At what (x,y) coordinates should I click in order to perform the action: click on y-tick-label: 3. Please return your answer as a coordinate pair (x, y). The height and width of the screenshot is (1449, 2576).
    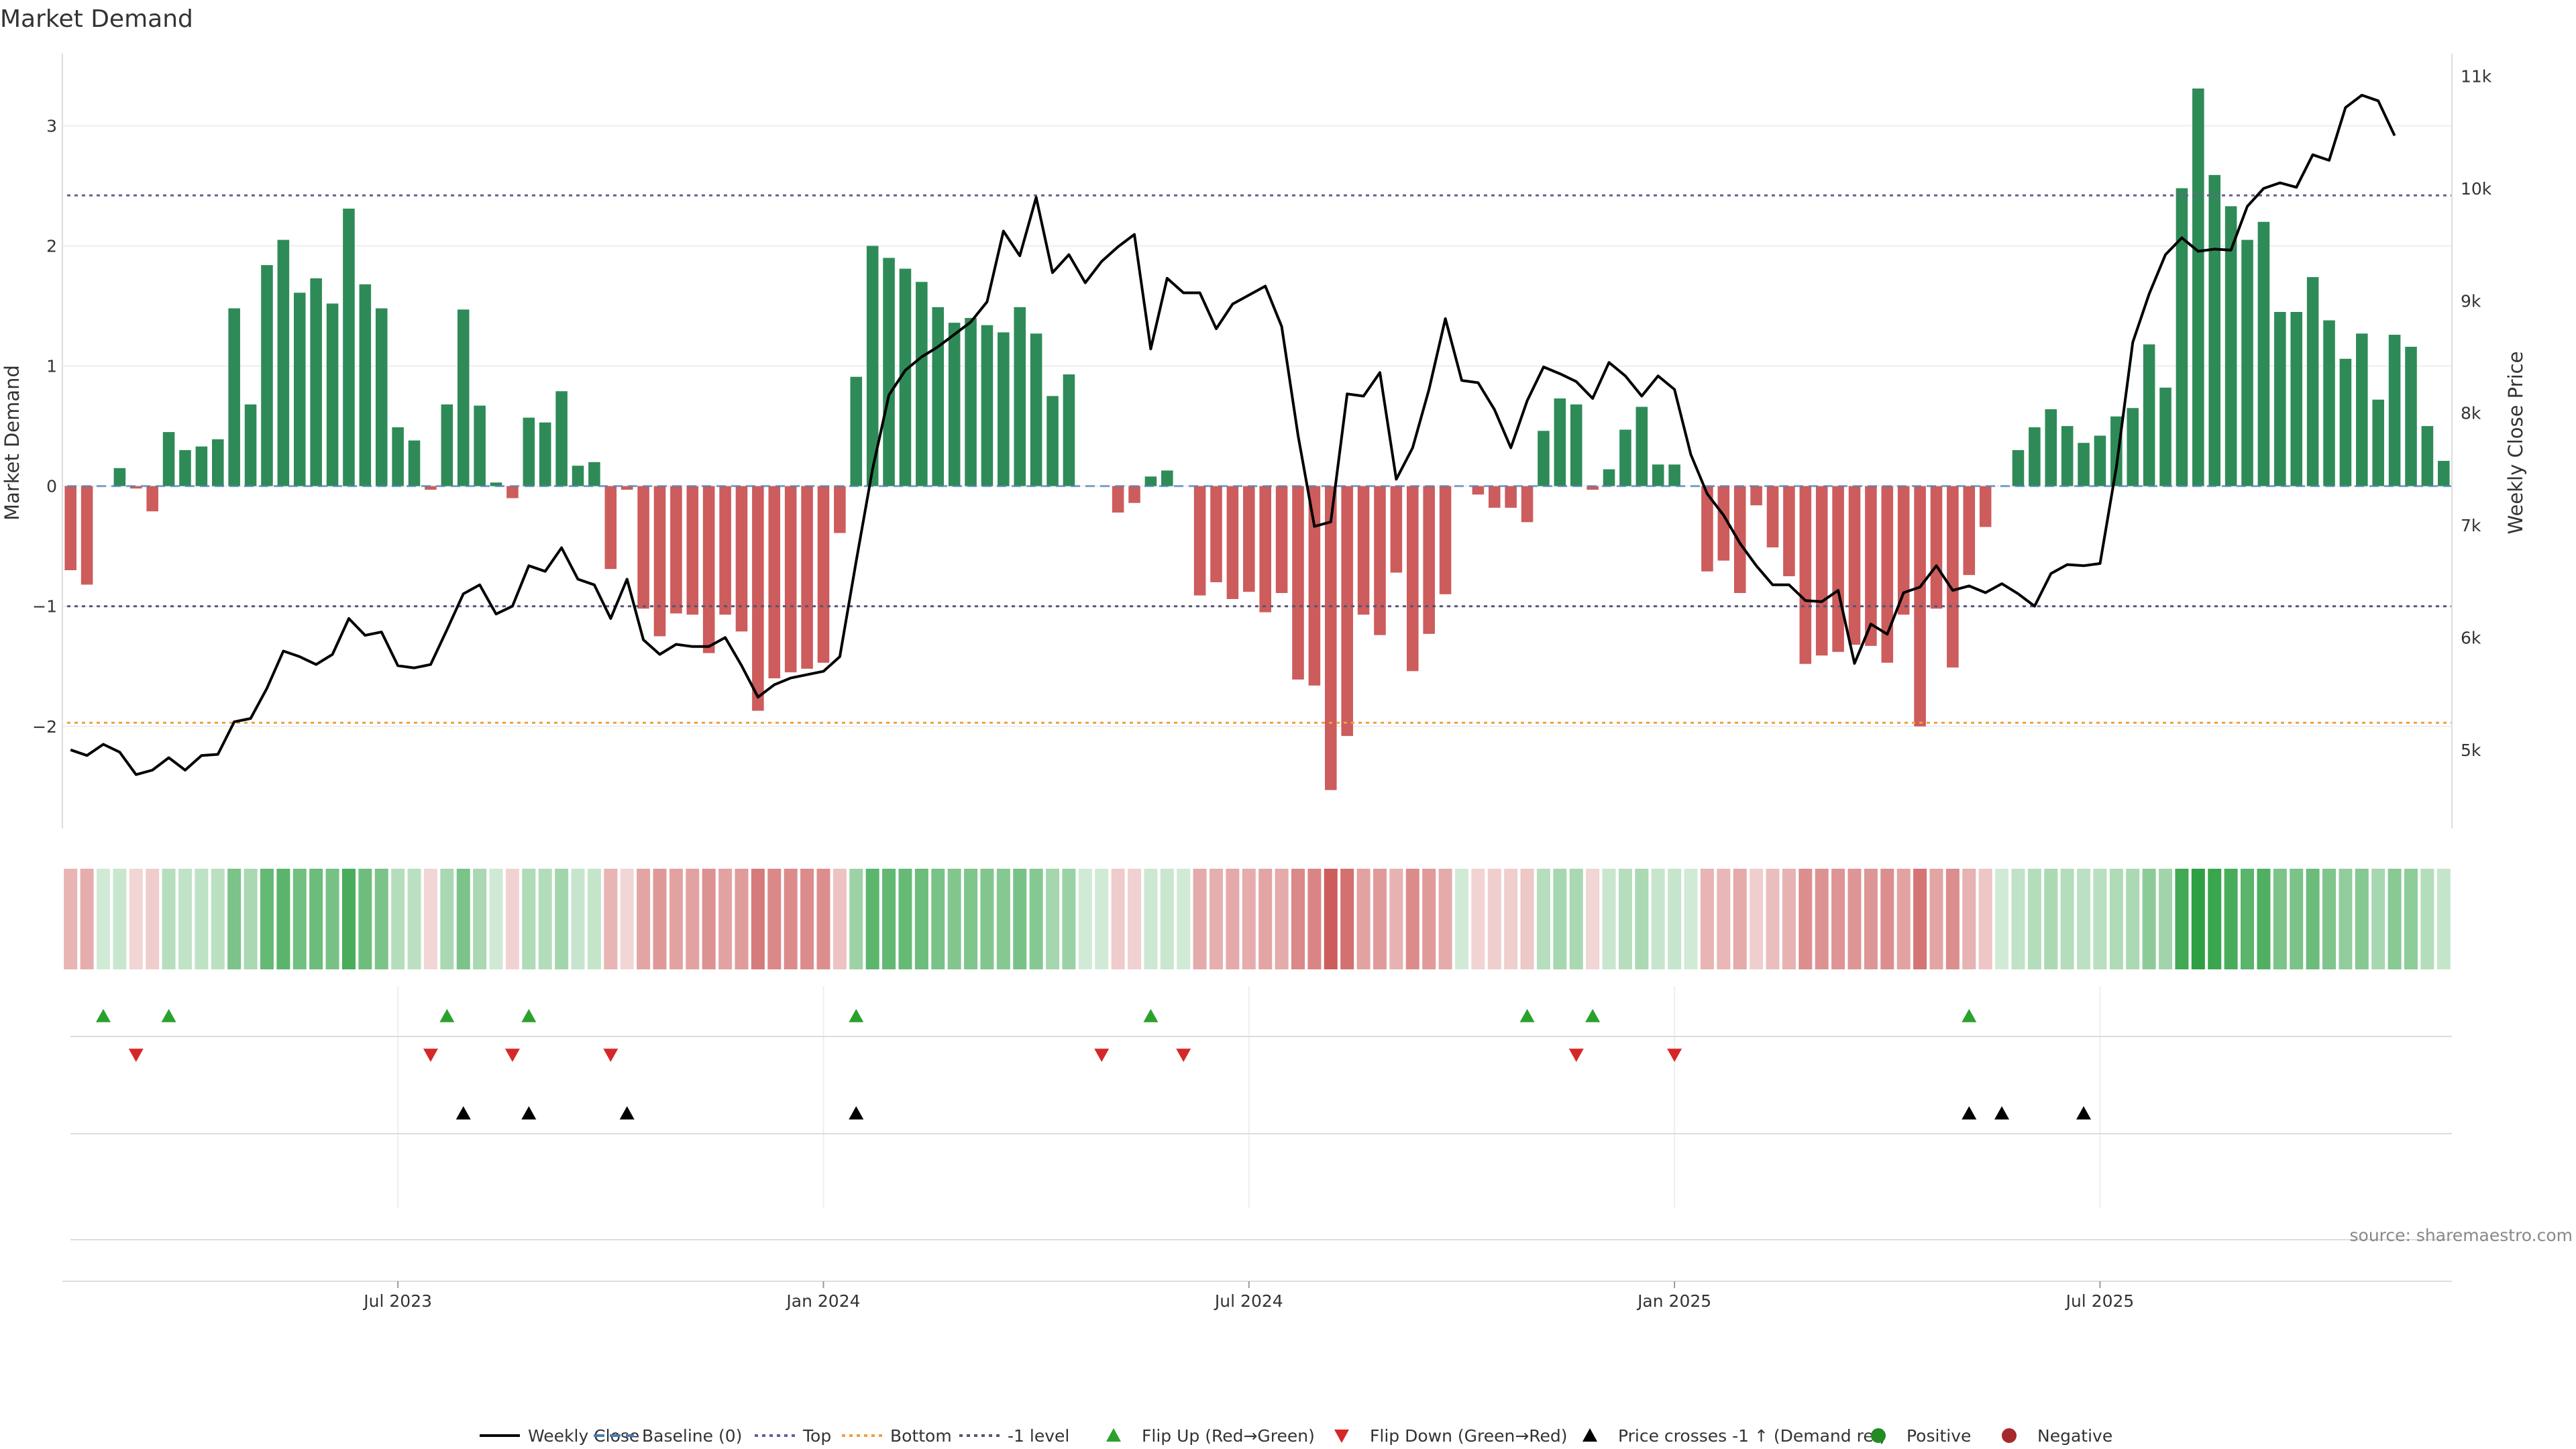
    Looking at the image, I should click on (51, 126).